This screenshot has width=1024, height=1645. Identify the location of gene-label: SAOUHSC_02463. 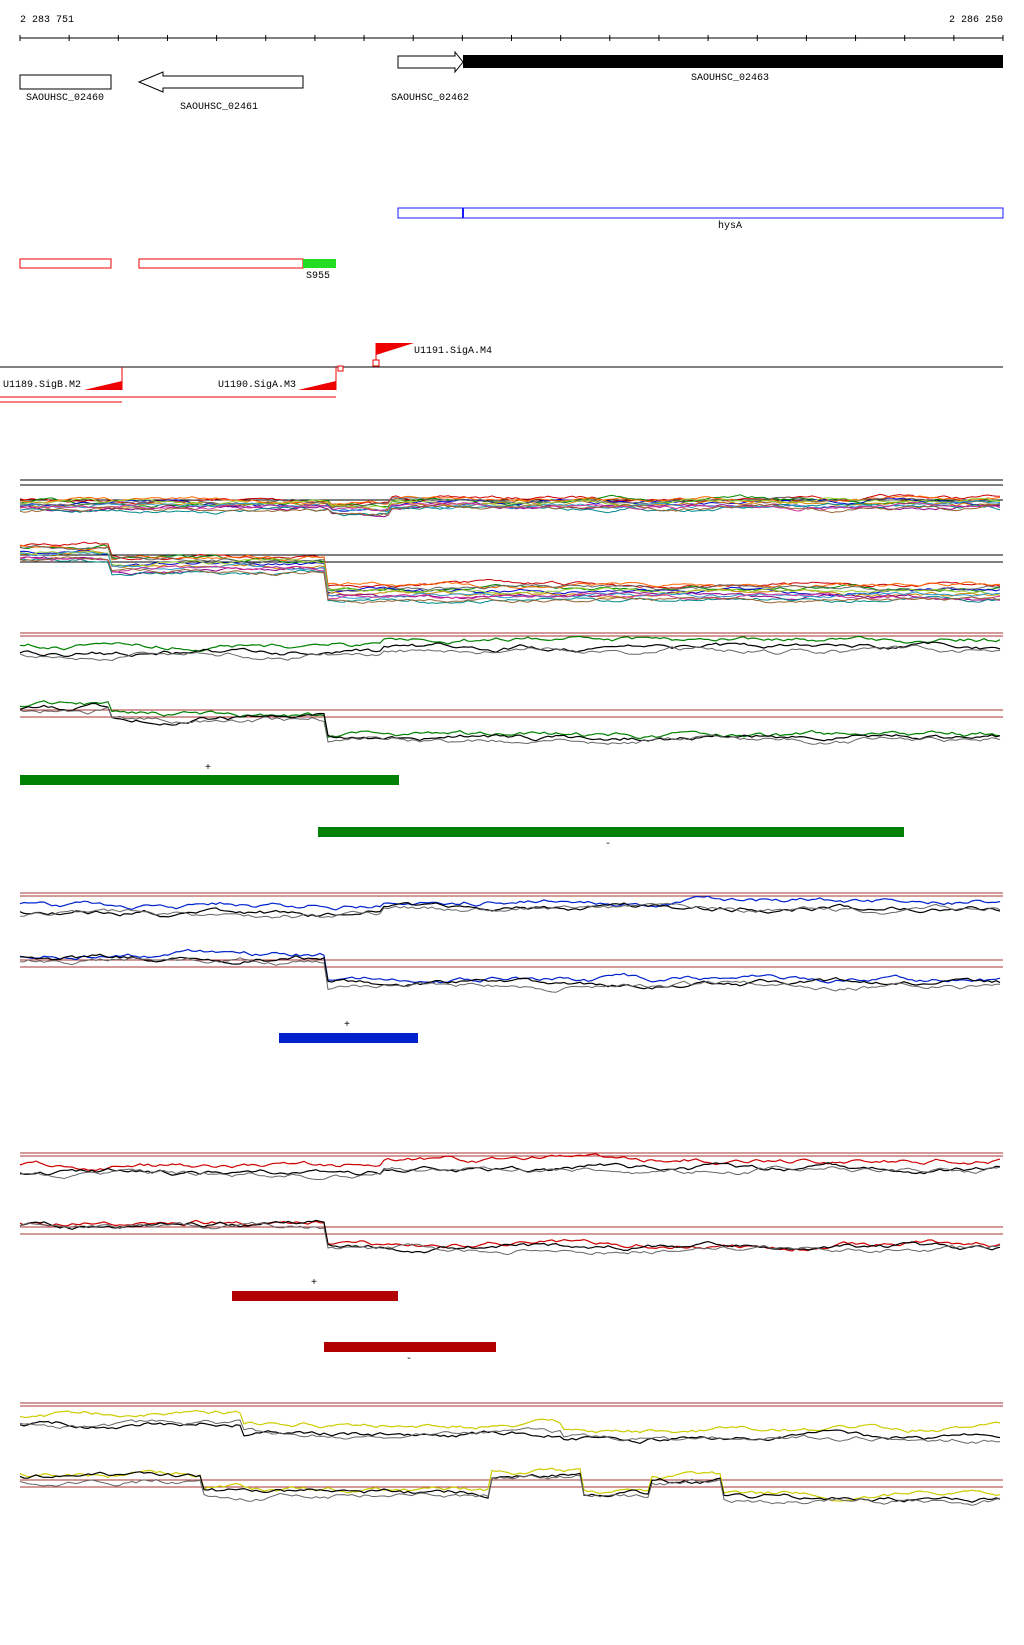
(730, 78).